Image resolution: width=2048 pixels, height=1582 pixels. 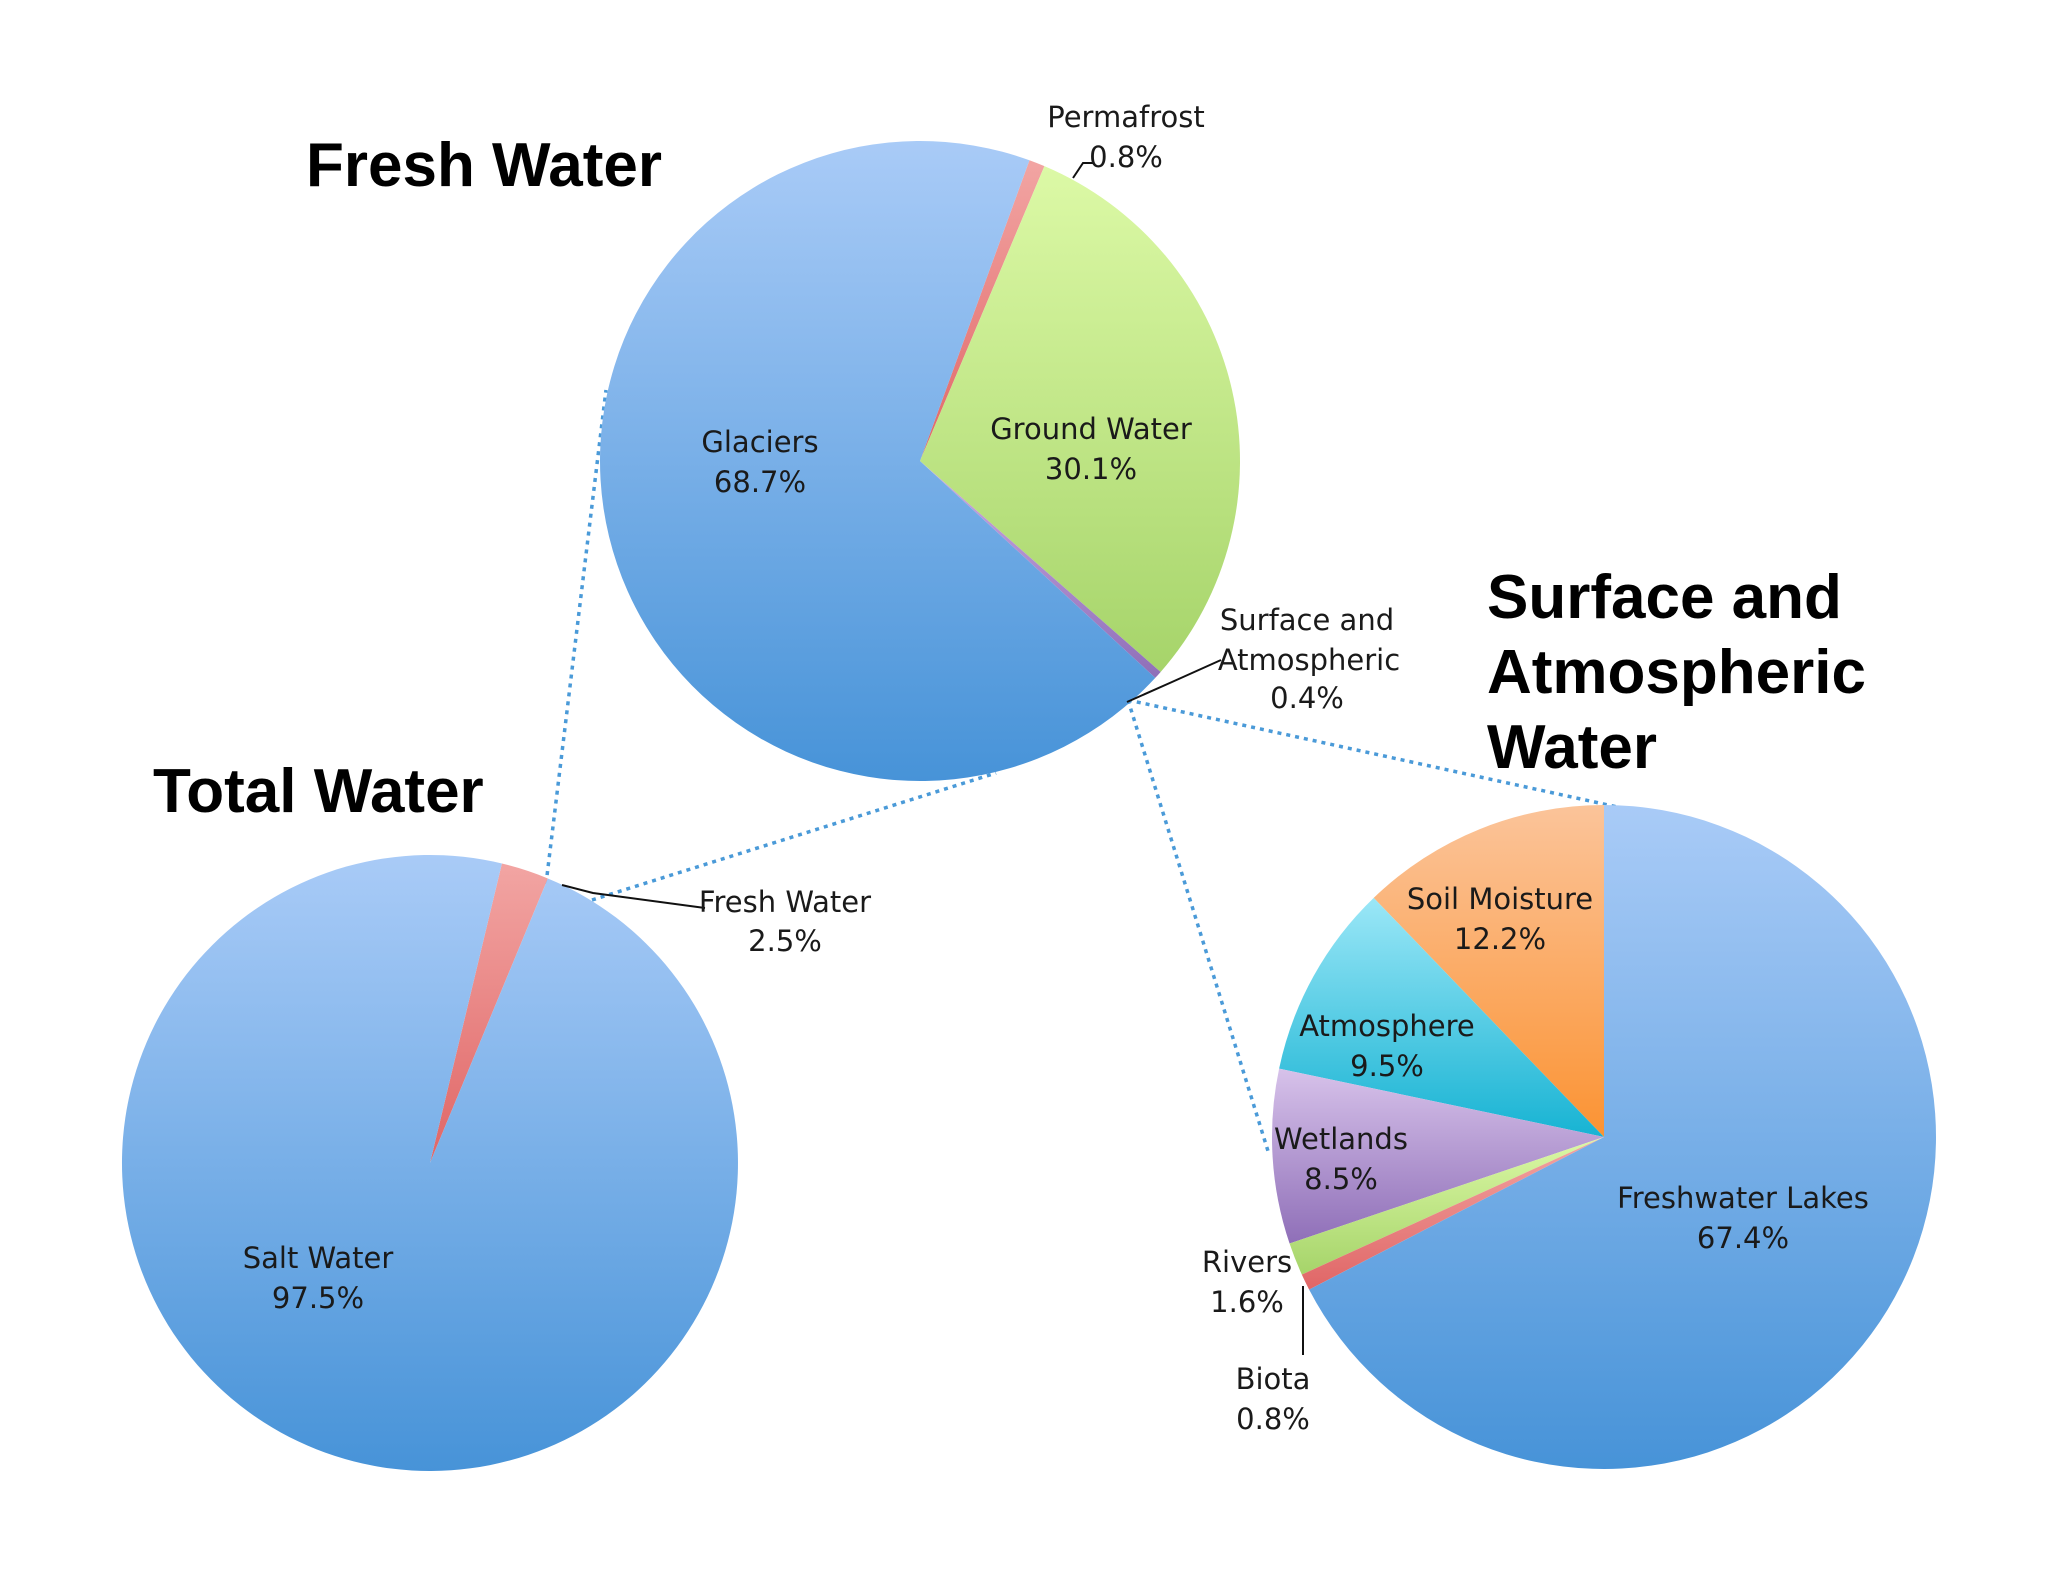 I want to click on pie-surface-atmospheric-water, so click(x=1604, y=1137).